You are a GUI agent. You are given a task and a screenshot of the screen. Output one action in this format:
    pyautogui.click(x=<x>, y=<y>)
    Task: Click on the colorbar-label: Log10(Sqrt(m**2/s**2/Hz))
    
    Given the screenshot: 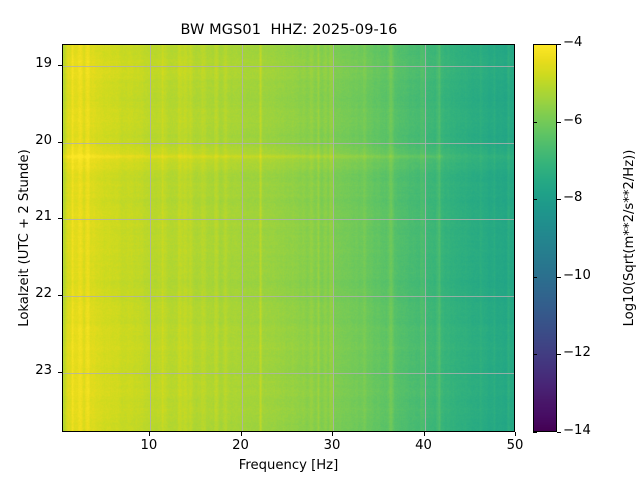 What is the action you would take?
    pyautogui.click(x=629, y=238)
    